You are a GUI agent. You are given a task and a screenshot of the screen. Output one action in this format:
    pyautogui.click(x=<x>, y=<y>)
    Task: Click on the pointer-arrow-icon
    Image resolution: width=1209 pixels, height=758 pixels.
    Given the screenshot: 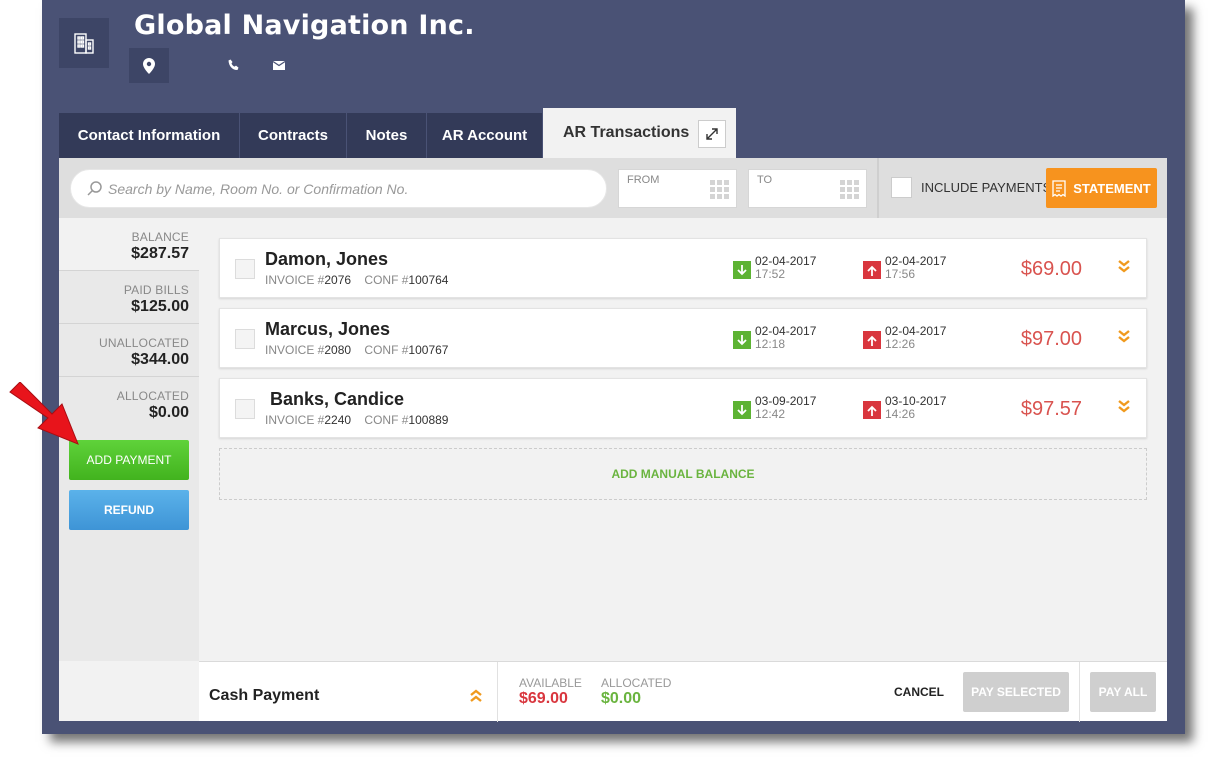 What is the action you would take?
    pyautogui.click(x=44, y=413)
    